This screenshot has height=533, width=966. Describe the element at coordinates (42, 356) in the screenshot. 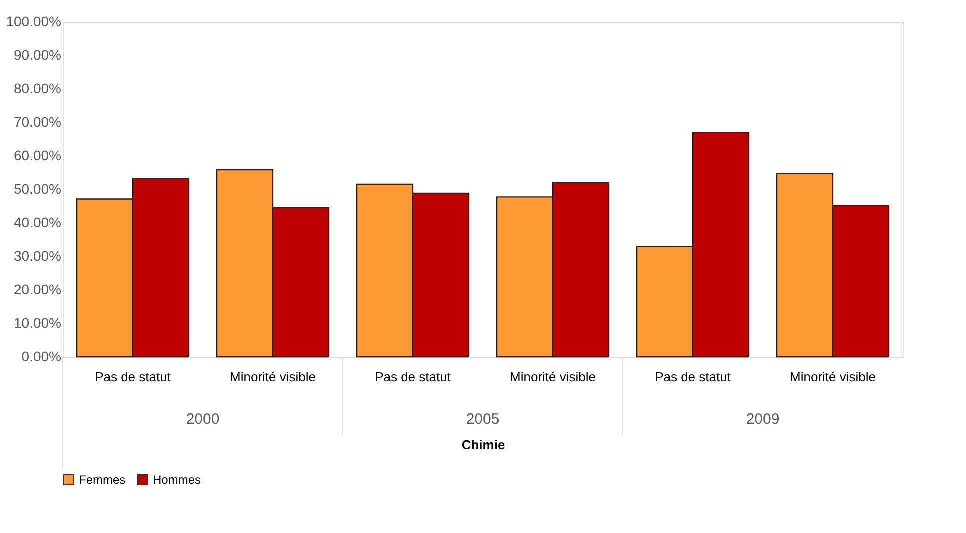

I see `y-tick-label: 0.00%` at that location.